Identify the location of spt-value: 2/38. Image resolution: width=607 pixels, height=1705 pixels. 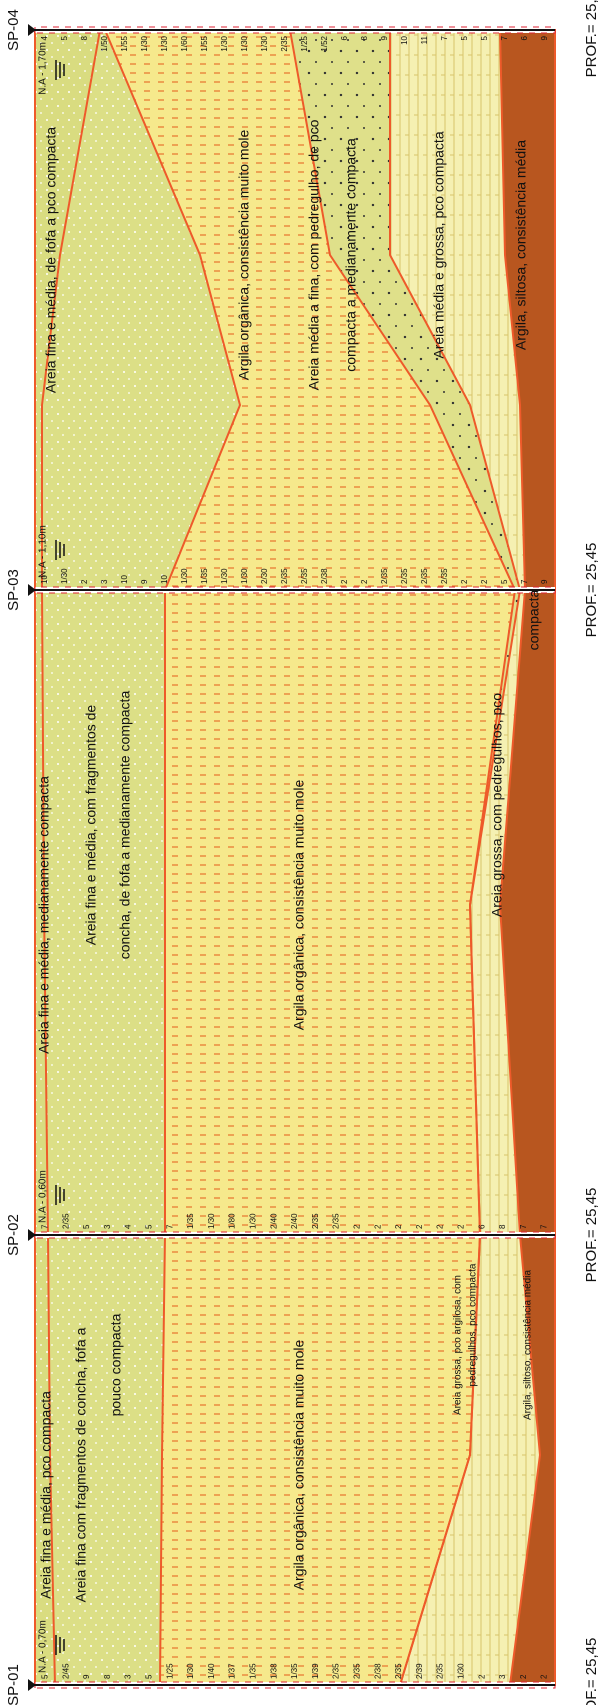
(324, 576).